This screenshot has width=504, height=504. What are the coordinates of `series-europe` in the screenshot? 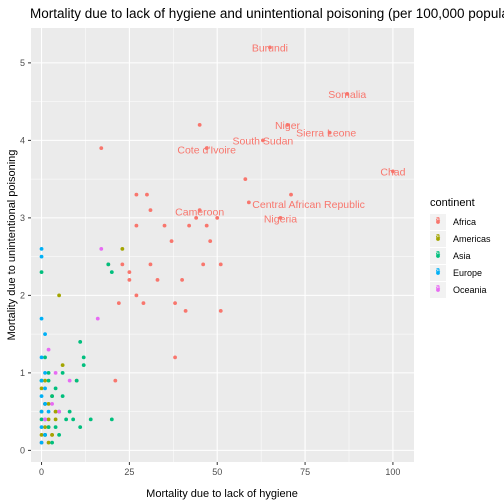 It's located at (45, 345).